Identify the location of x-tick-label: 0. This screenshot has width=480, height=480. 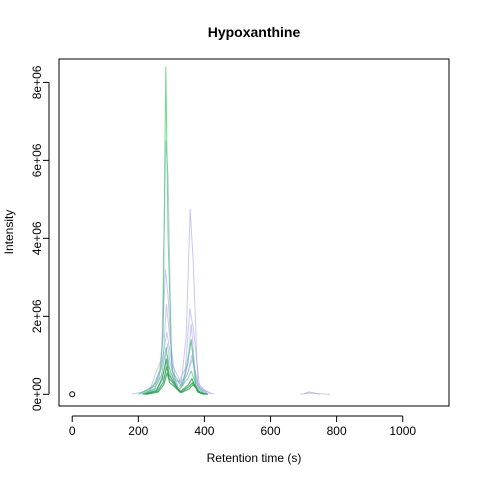
(72, 431).